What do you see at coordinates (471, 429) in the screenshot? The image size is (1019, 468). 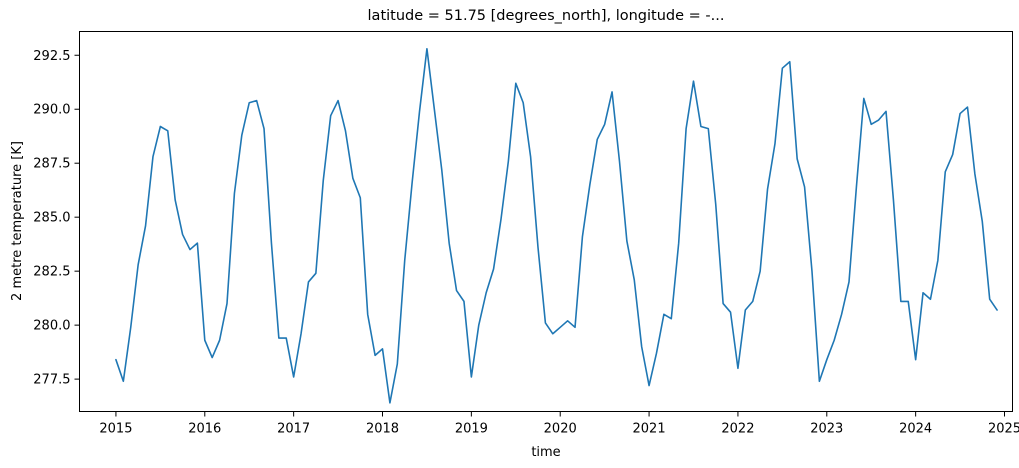 I see `x-tick-label: 2019` at bounding box center [471, 429].